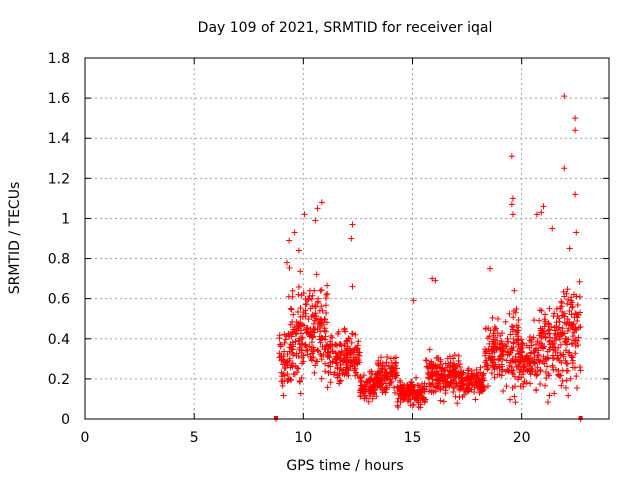  What do you see at coordinates (65, 219) in the screenshot?
I see `y-tick-label: 1` at bounding box center [65, 219].